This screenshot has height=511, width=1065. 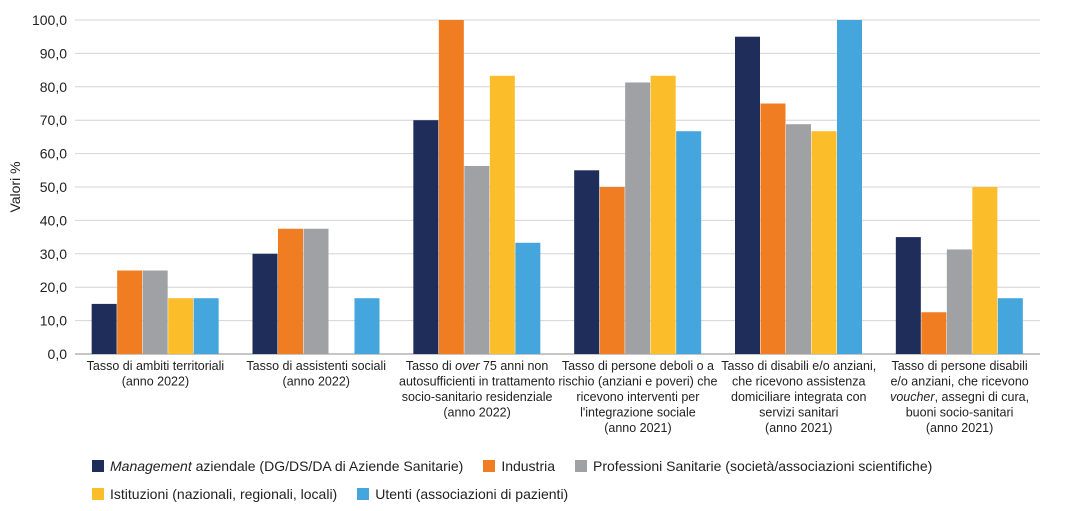 I want to click on x-tick-label-part: rischio (anziani e poveri) che, so click(x=637, y=382).